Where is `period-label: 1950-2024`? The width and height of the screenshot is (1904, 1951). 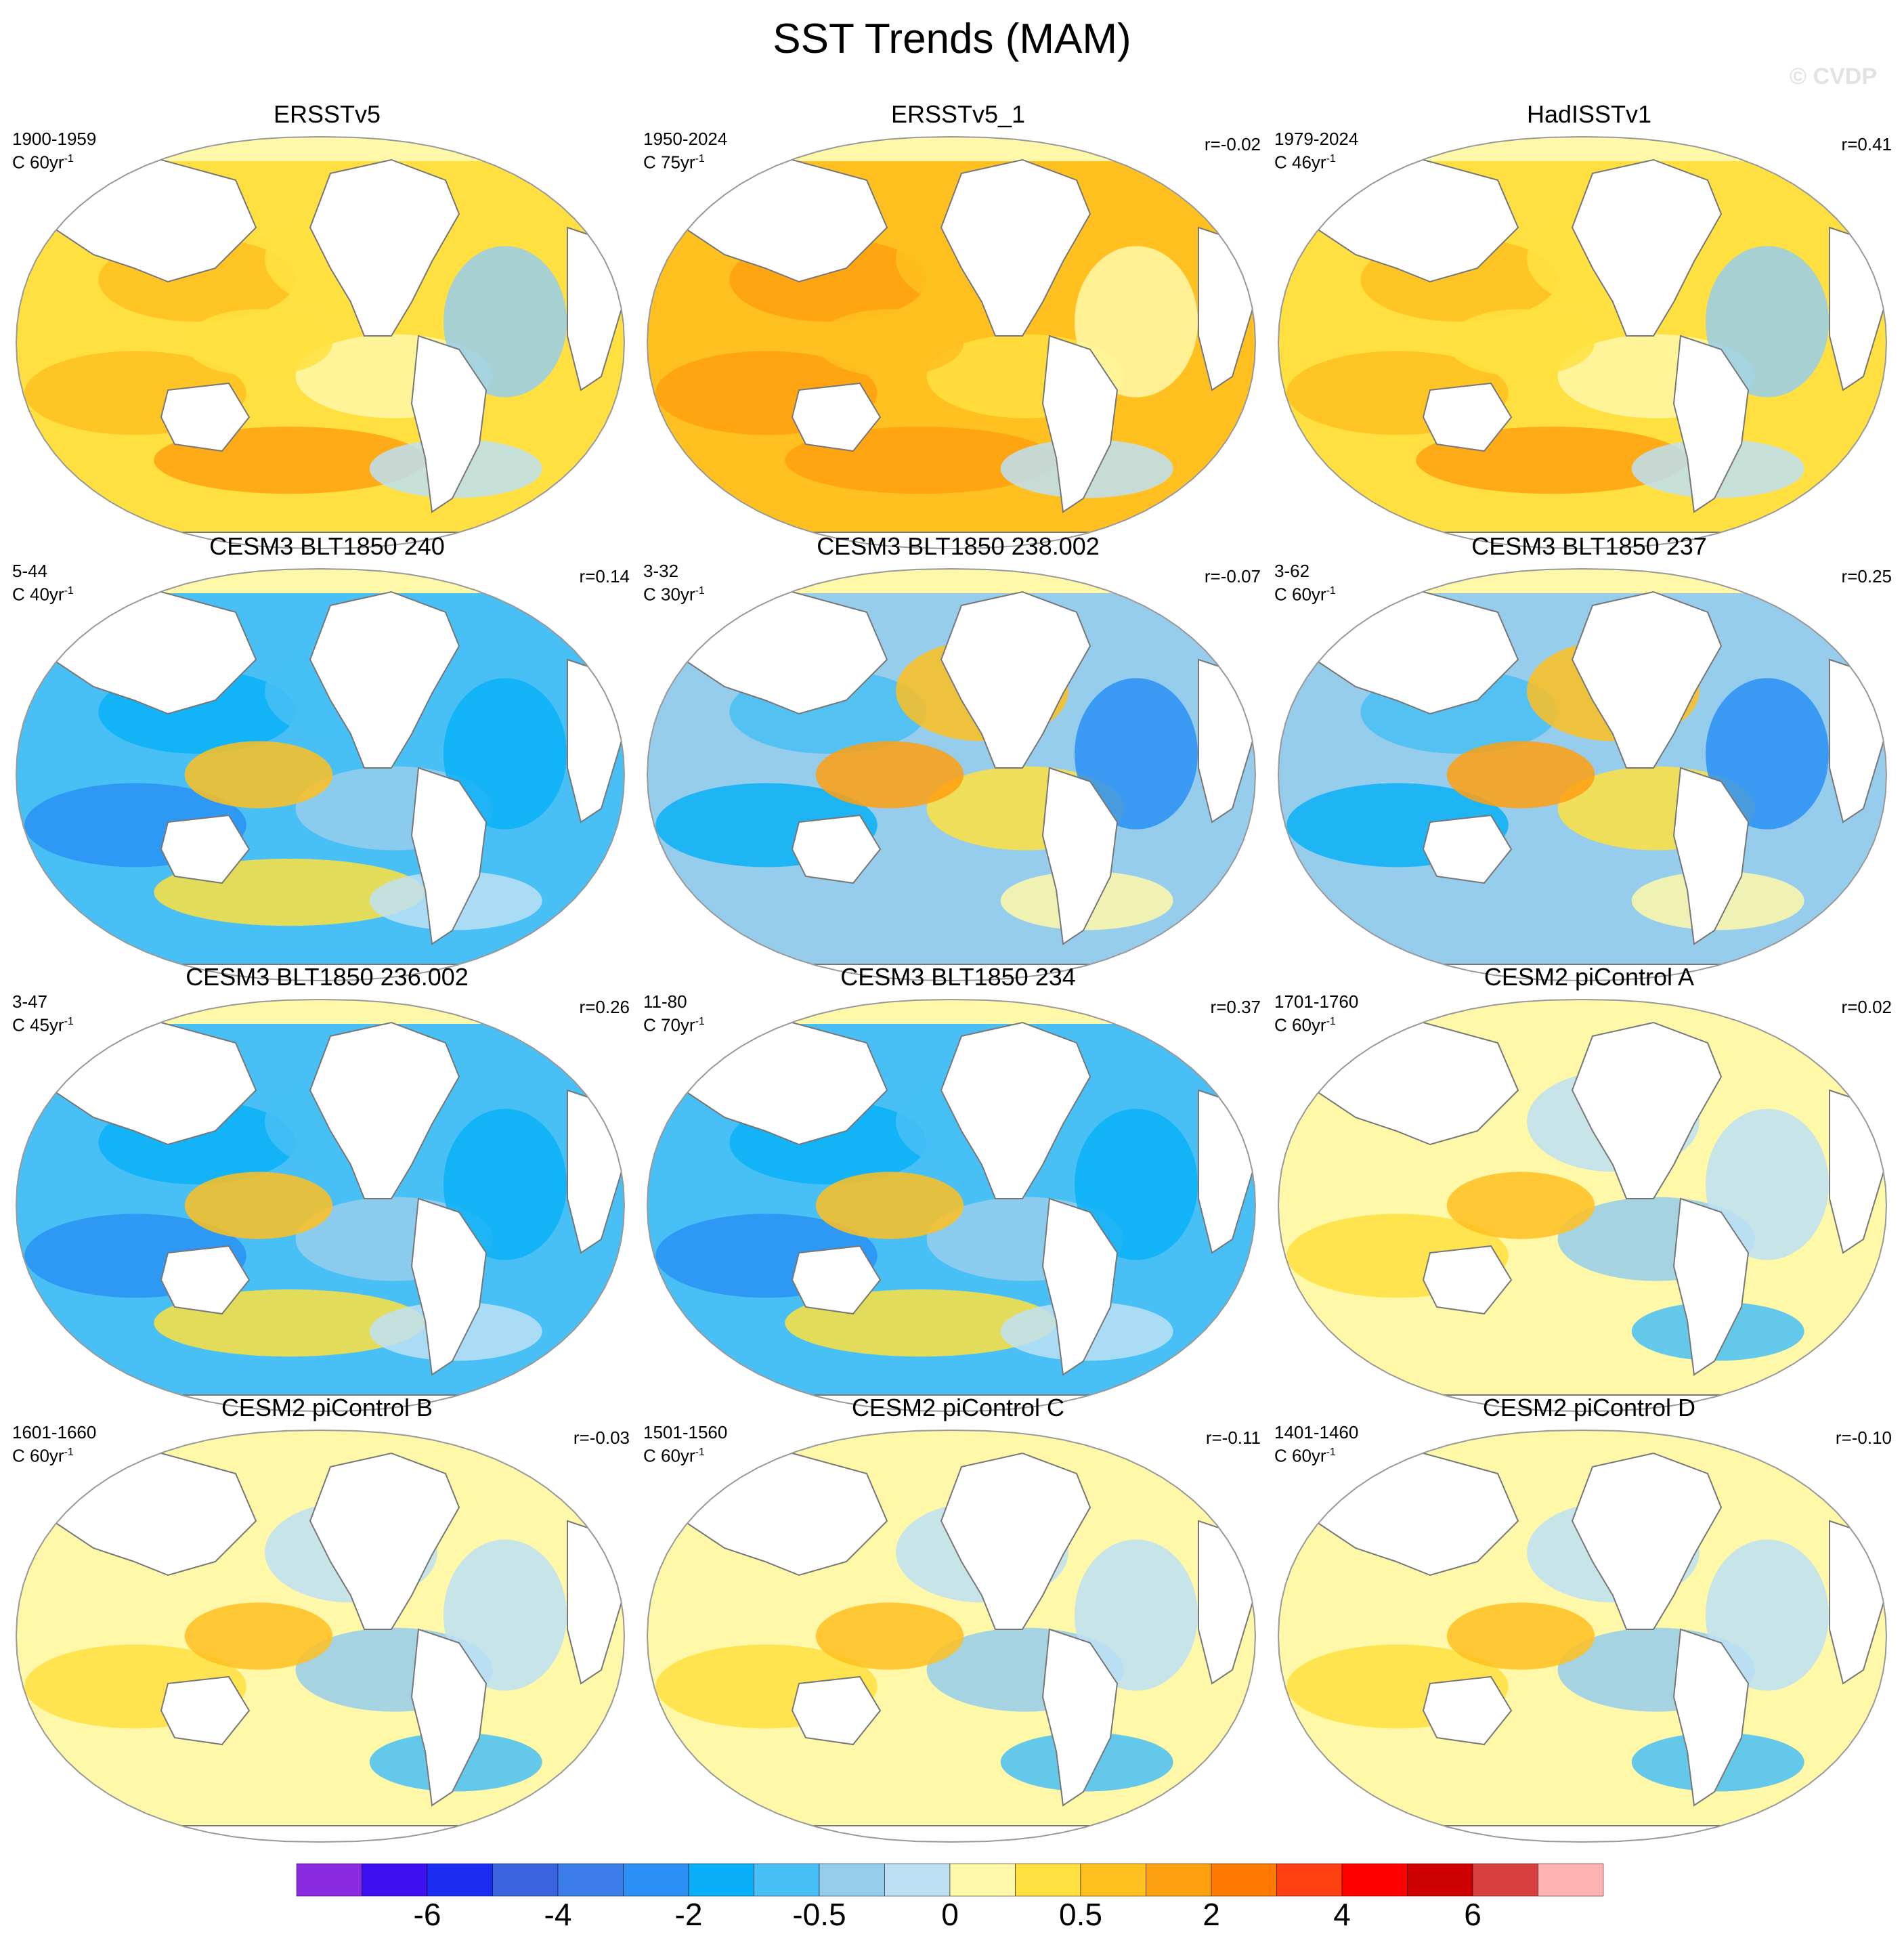 period-label: 1950-2024 is located at coordinates (686, 139).